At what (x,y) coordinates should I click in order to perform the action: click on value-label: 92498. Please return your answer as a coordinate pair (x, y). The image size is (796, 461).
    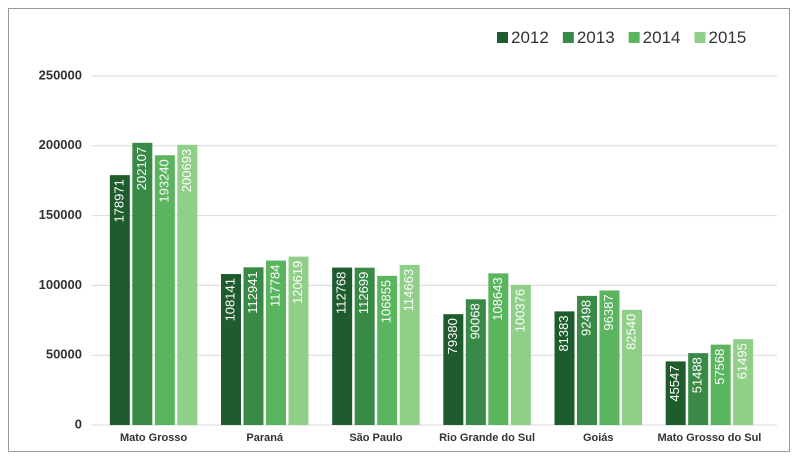
    Looking at the image, I should click on (585, 318).